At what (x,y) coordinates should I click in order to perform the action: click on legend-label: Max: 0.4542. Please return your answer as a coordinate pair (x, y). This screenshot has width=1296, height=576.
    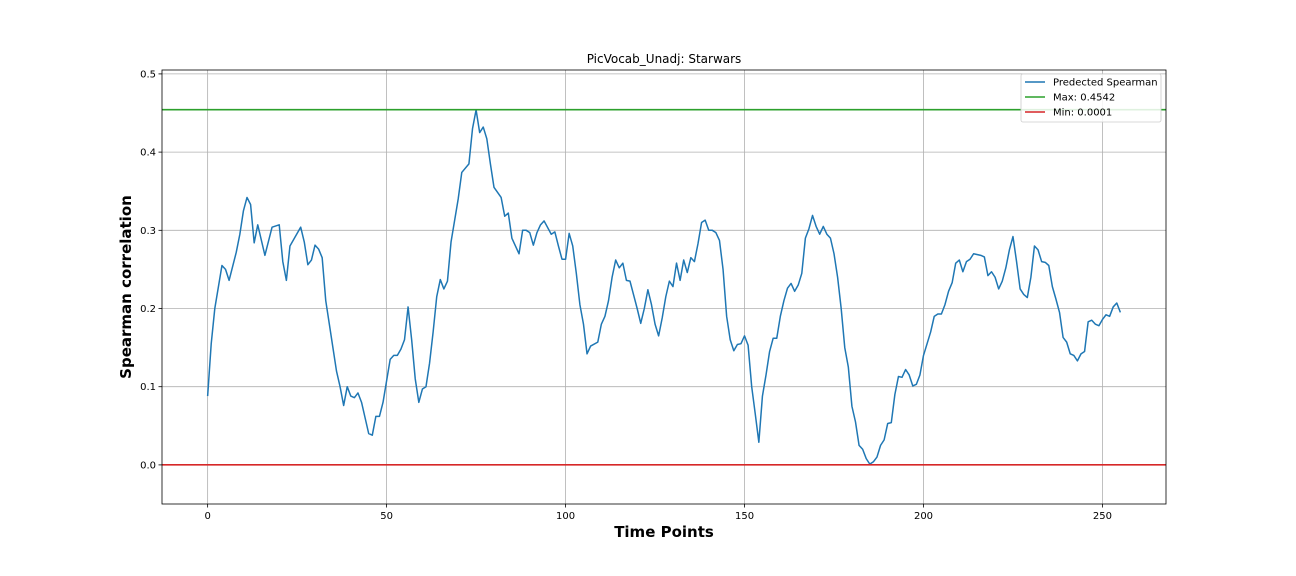
    Looking at the image, I should click on (1084, 98).